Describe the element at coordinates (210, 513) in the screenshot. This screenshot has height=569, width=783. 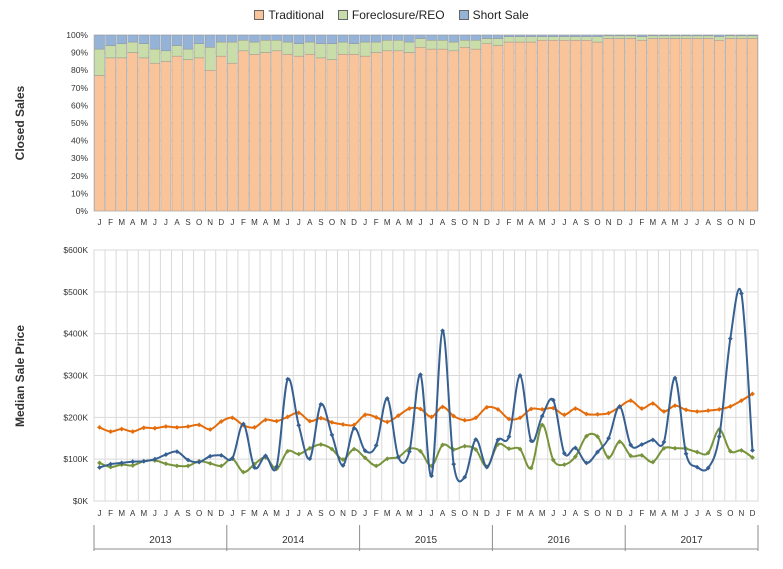
I see `median-price-x-tick-label: N` at that location.